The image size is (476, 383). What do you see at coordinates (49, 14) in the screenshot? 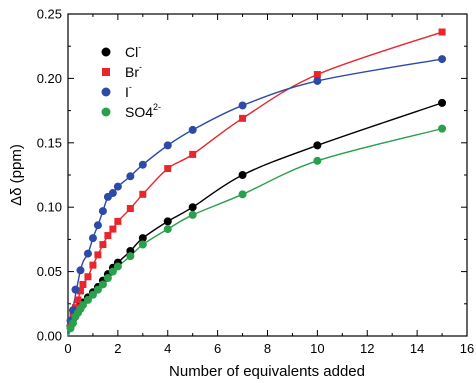
I see `y-tick-label: 0.25` at bounding box center [49, 14].